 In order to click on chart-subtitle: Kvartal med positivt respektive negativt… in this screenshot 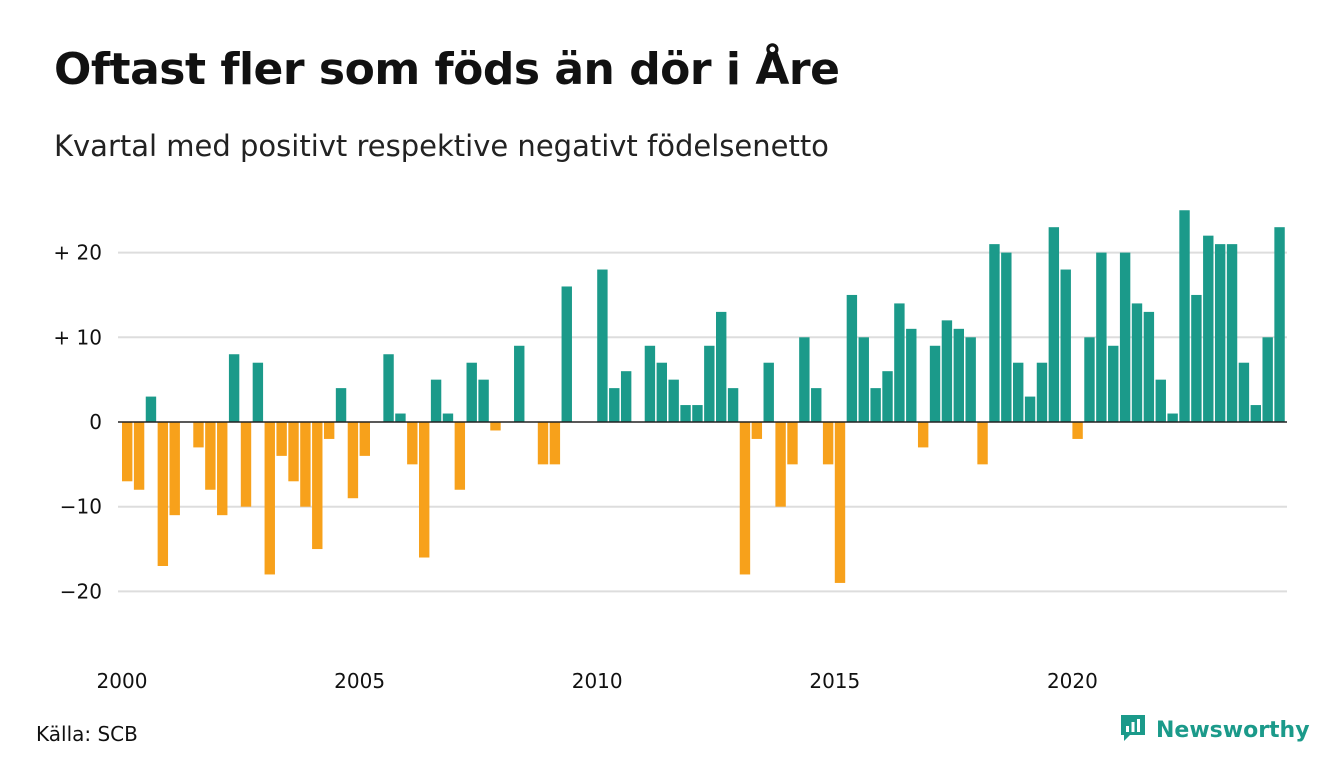, I will do `click(441, 146)`.